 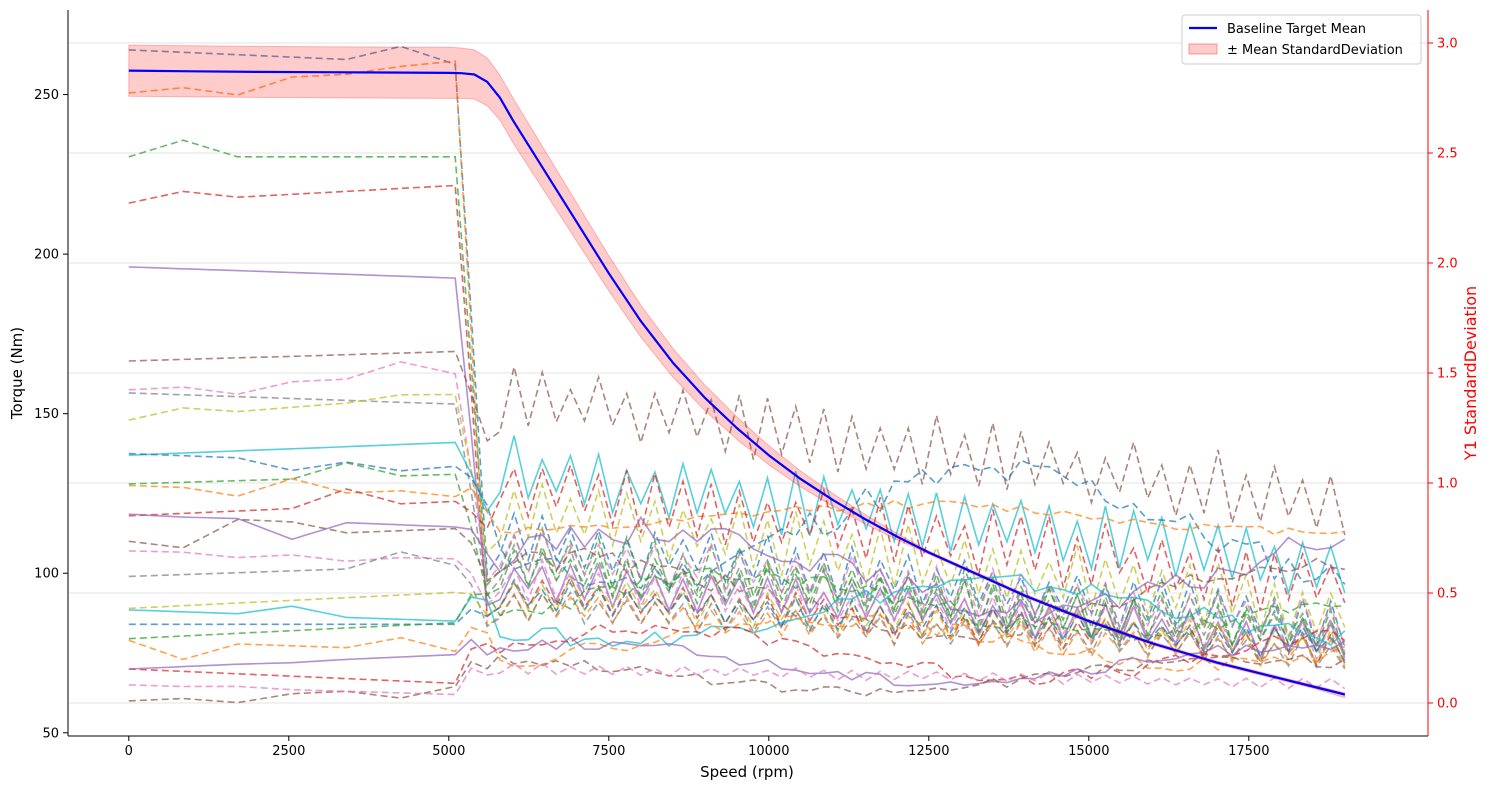 What do you see at coordinates (129, 751) in the screenshot?
I see `x-tick-label: 0` at bounding box center [129, 751].